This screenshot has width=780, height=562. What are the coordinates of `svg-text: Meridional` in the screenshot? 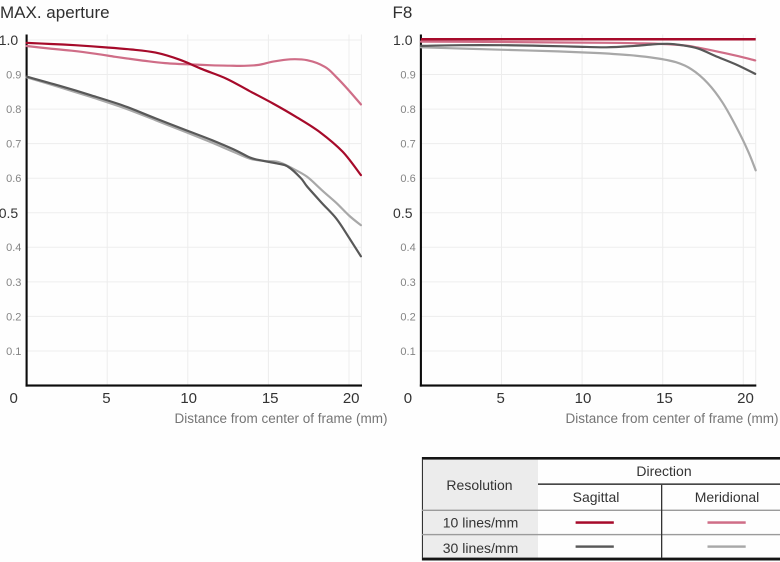 It's located at (727, 497).